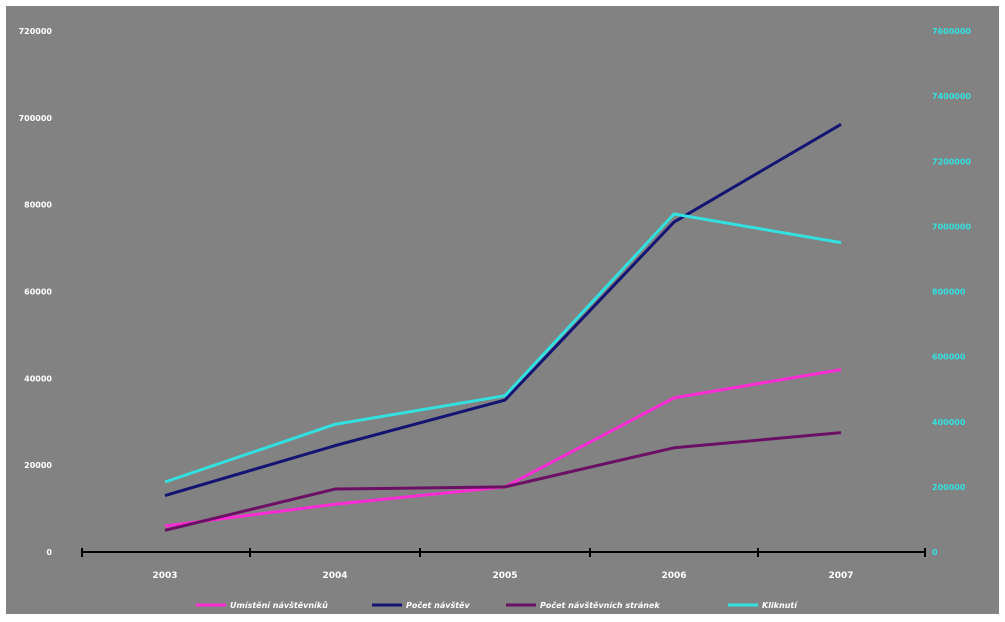  I want to click on x-tick-label: 2005, so click(504, 576).